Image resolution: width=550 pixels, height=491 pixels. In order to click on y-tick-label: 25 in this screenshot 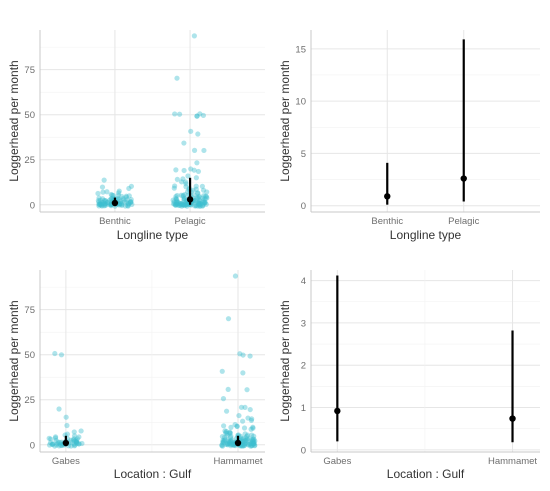, I will do `click(29, 400)`.